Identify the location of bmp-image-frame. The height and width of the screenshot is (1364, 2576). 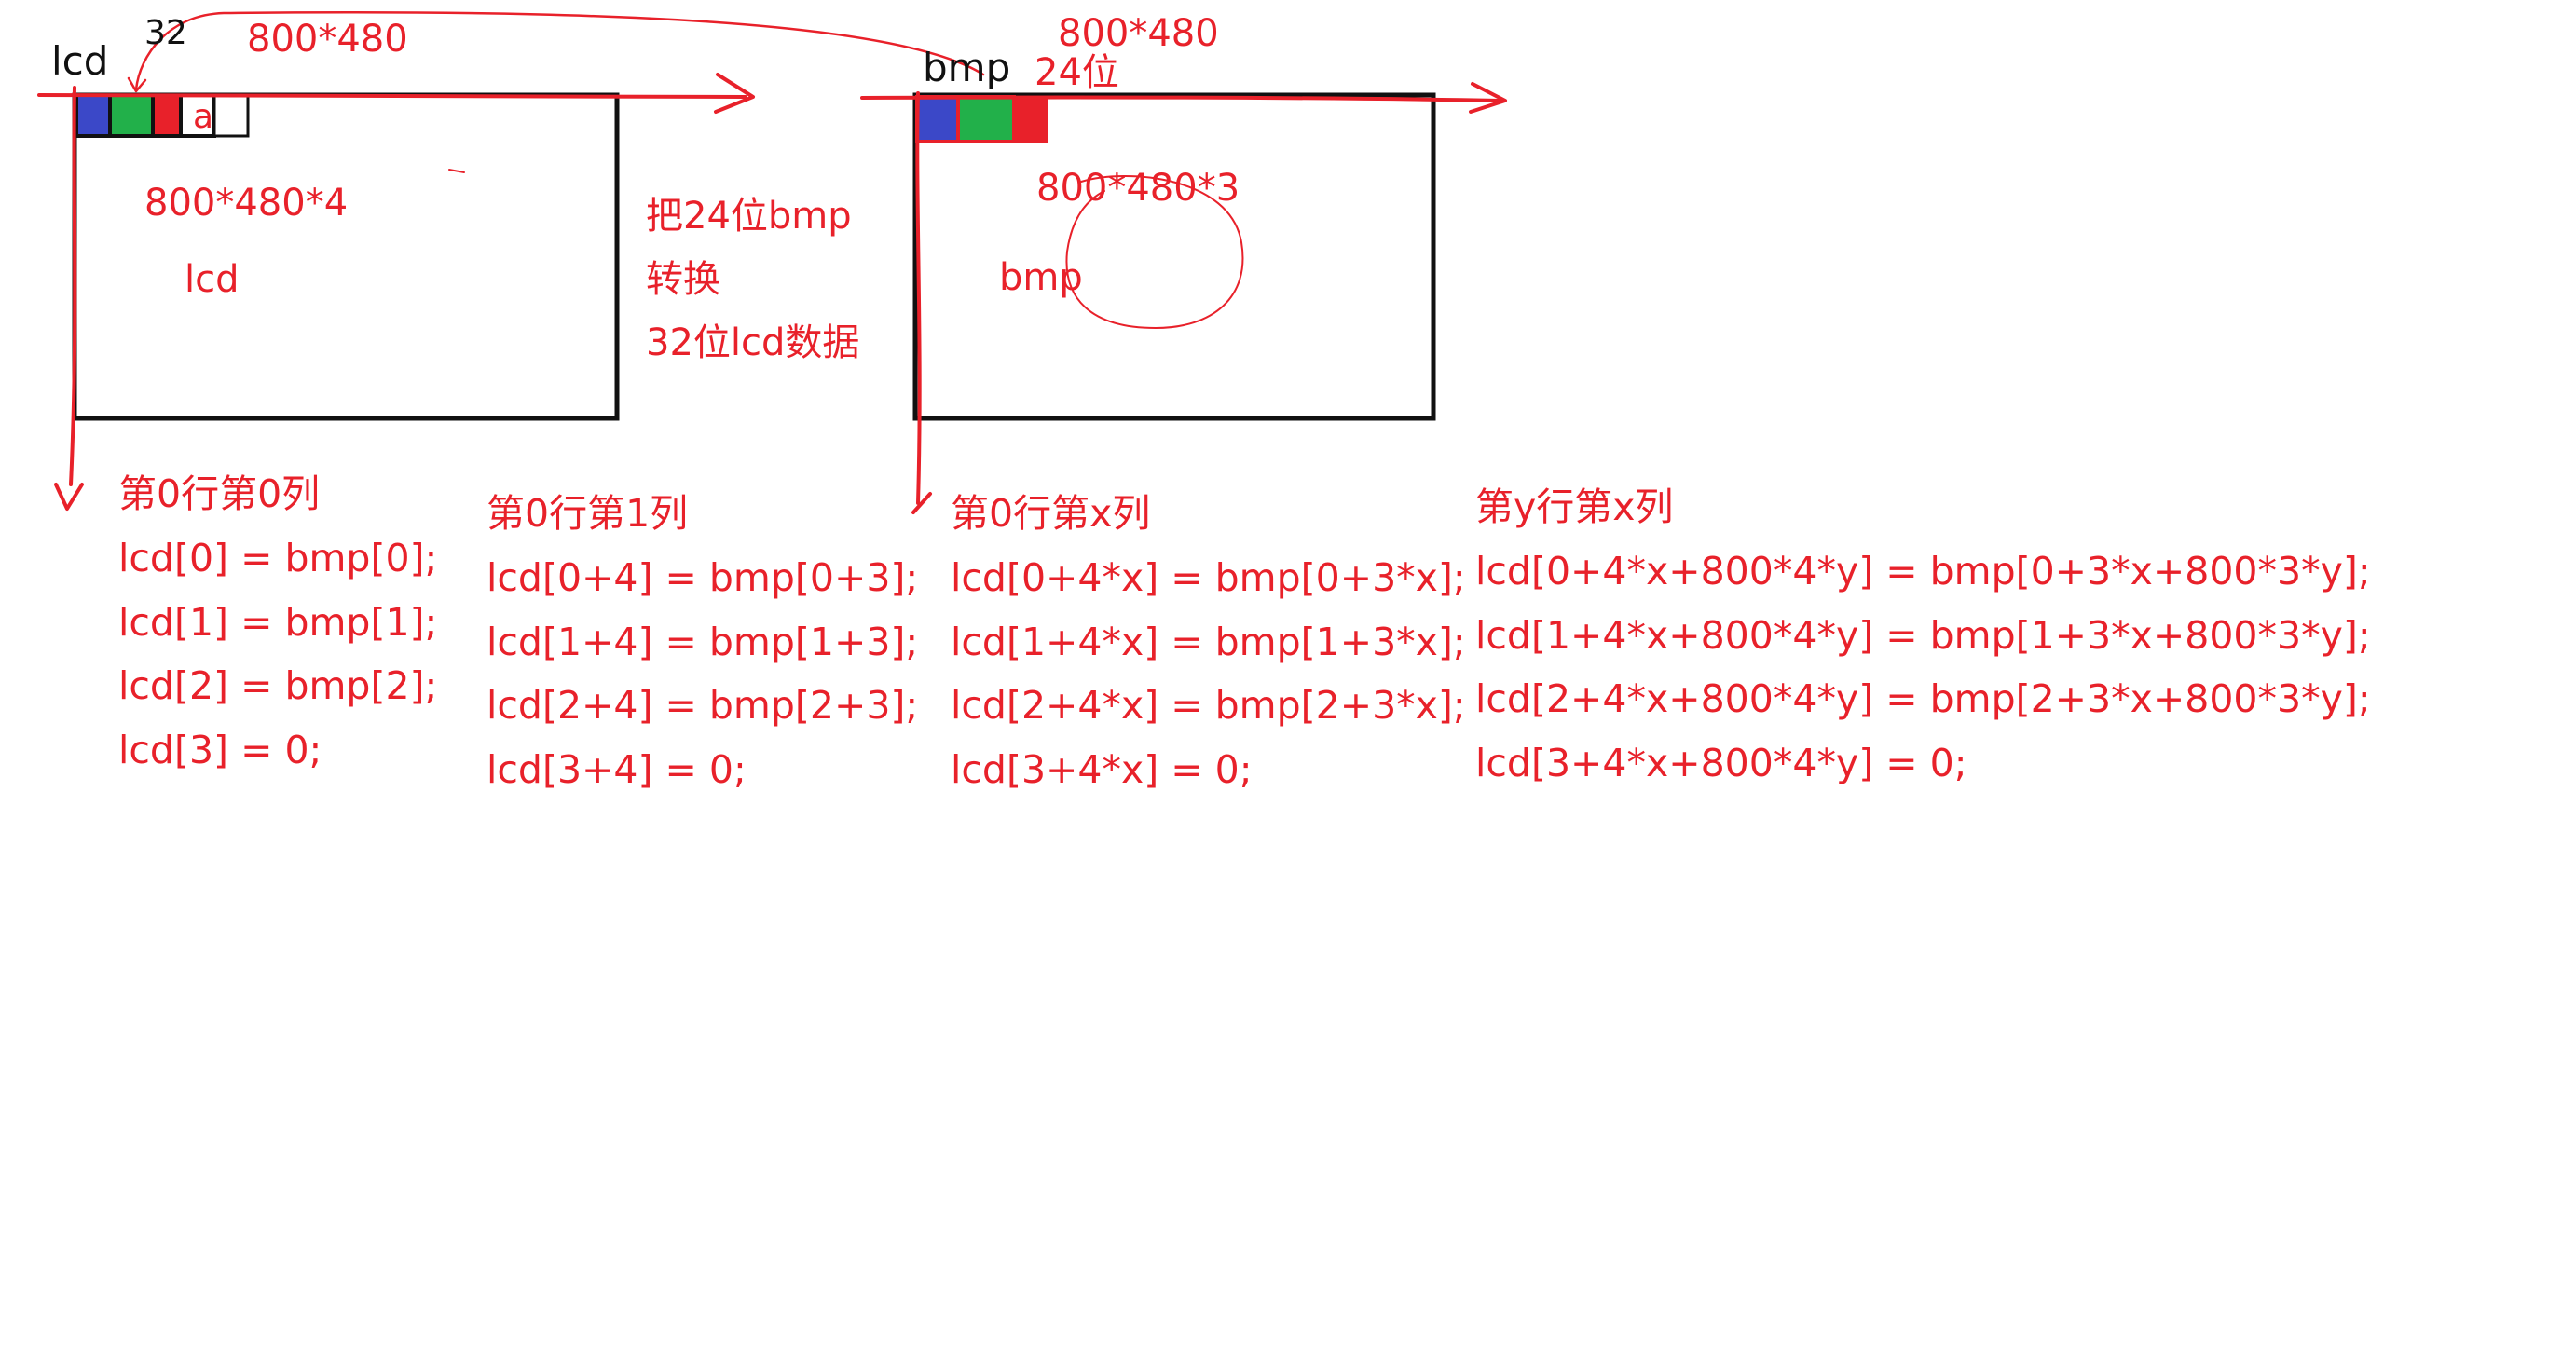
(1174, 256).